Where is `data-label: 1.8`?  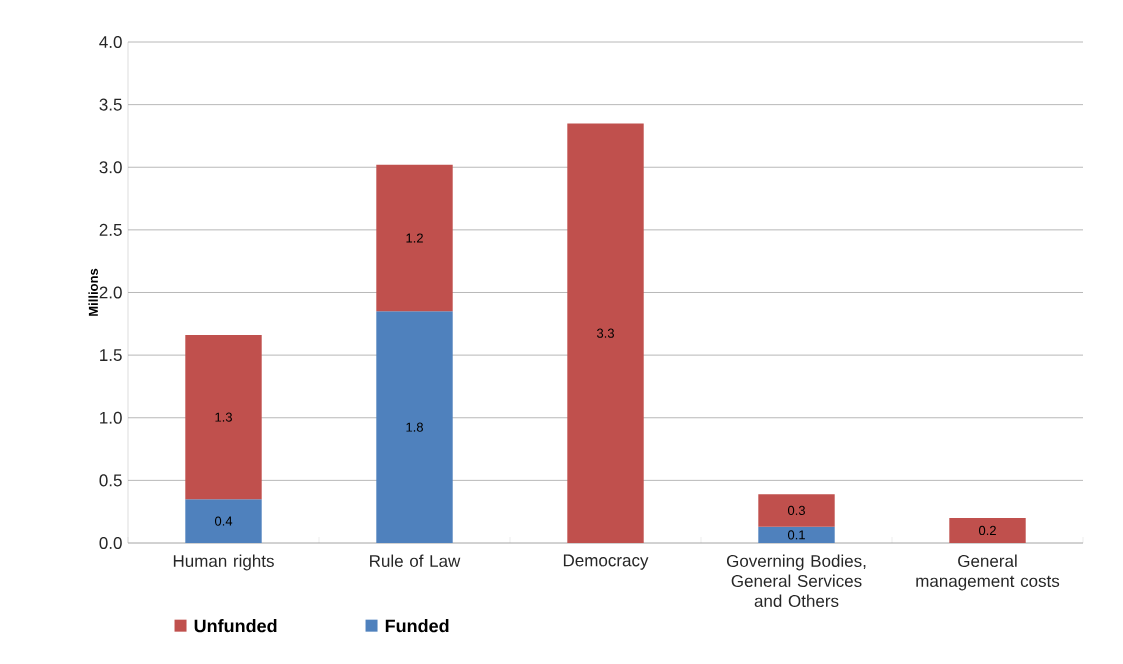 data-label: 1.8 is located at coordinates (414, 427).